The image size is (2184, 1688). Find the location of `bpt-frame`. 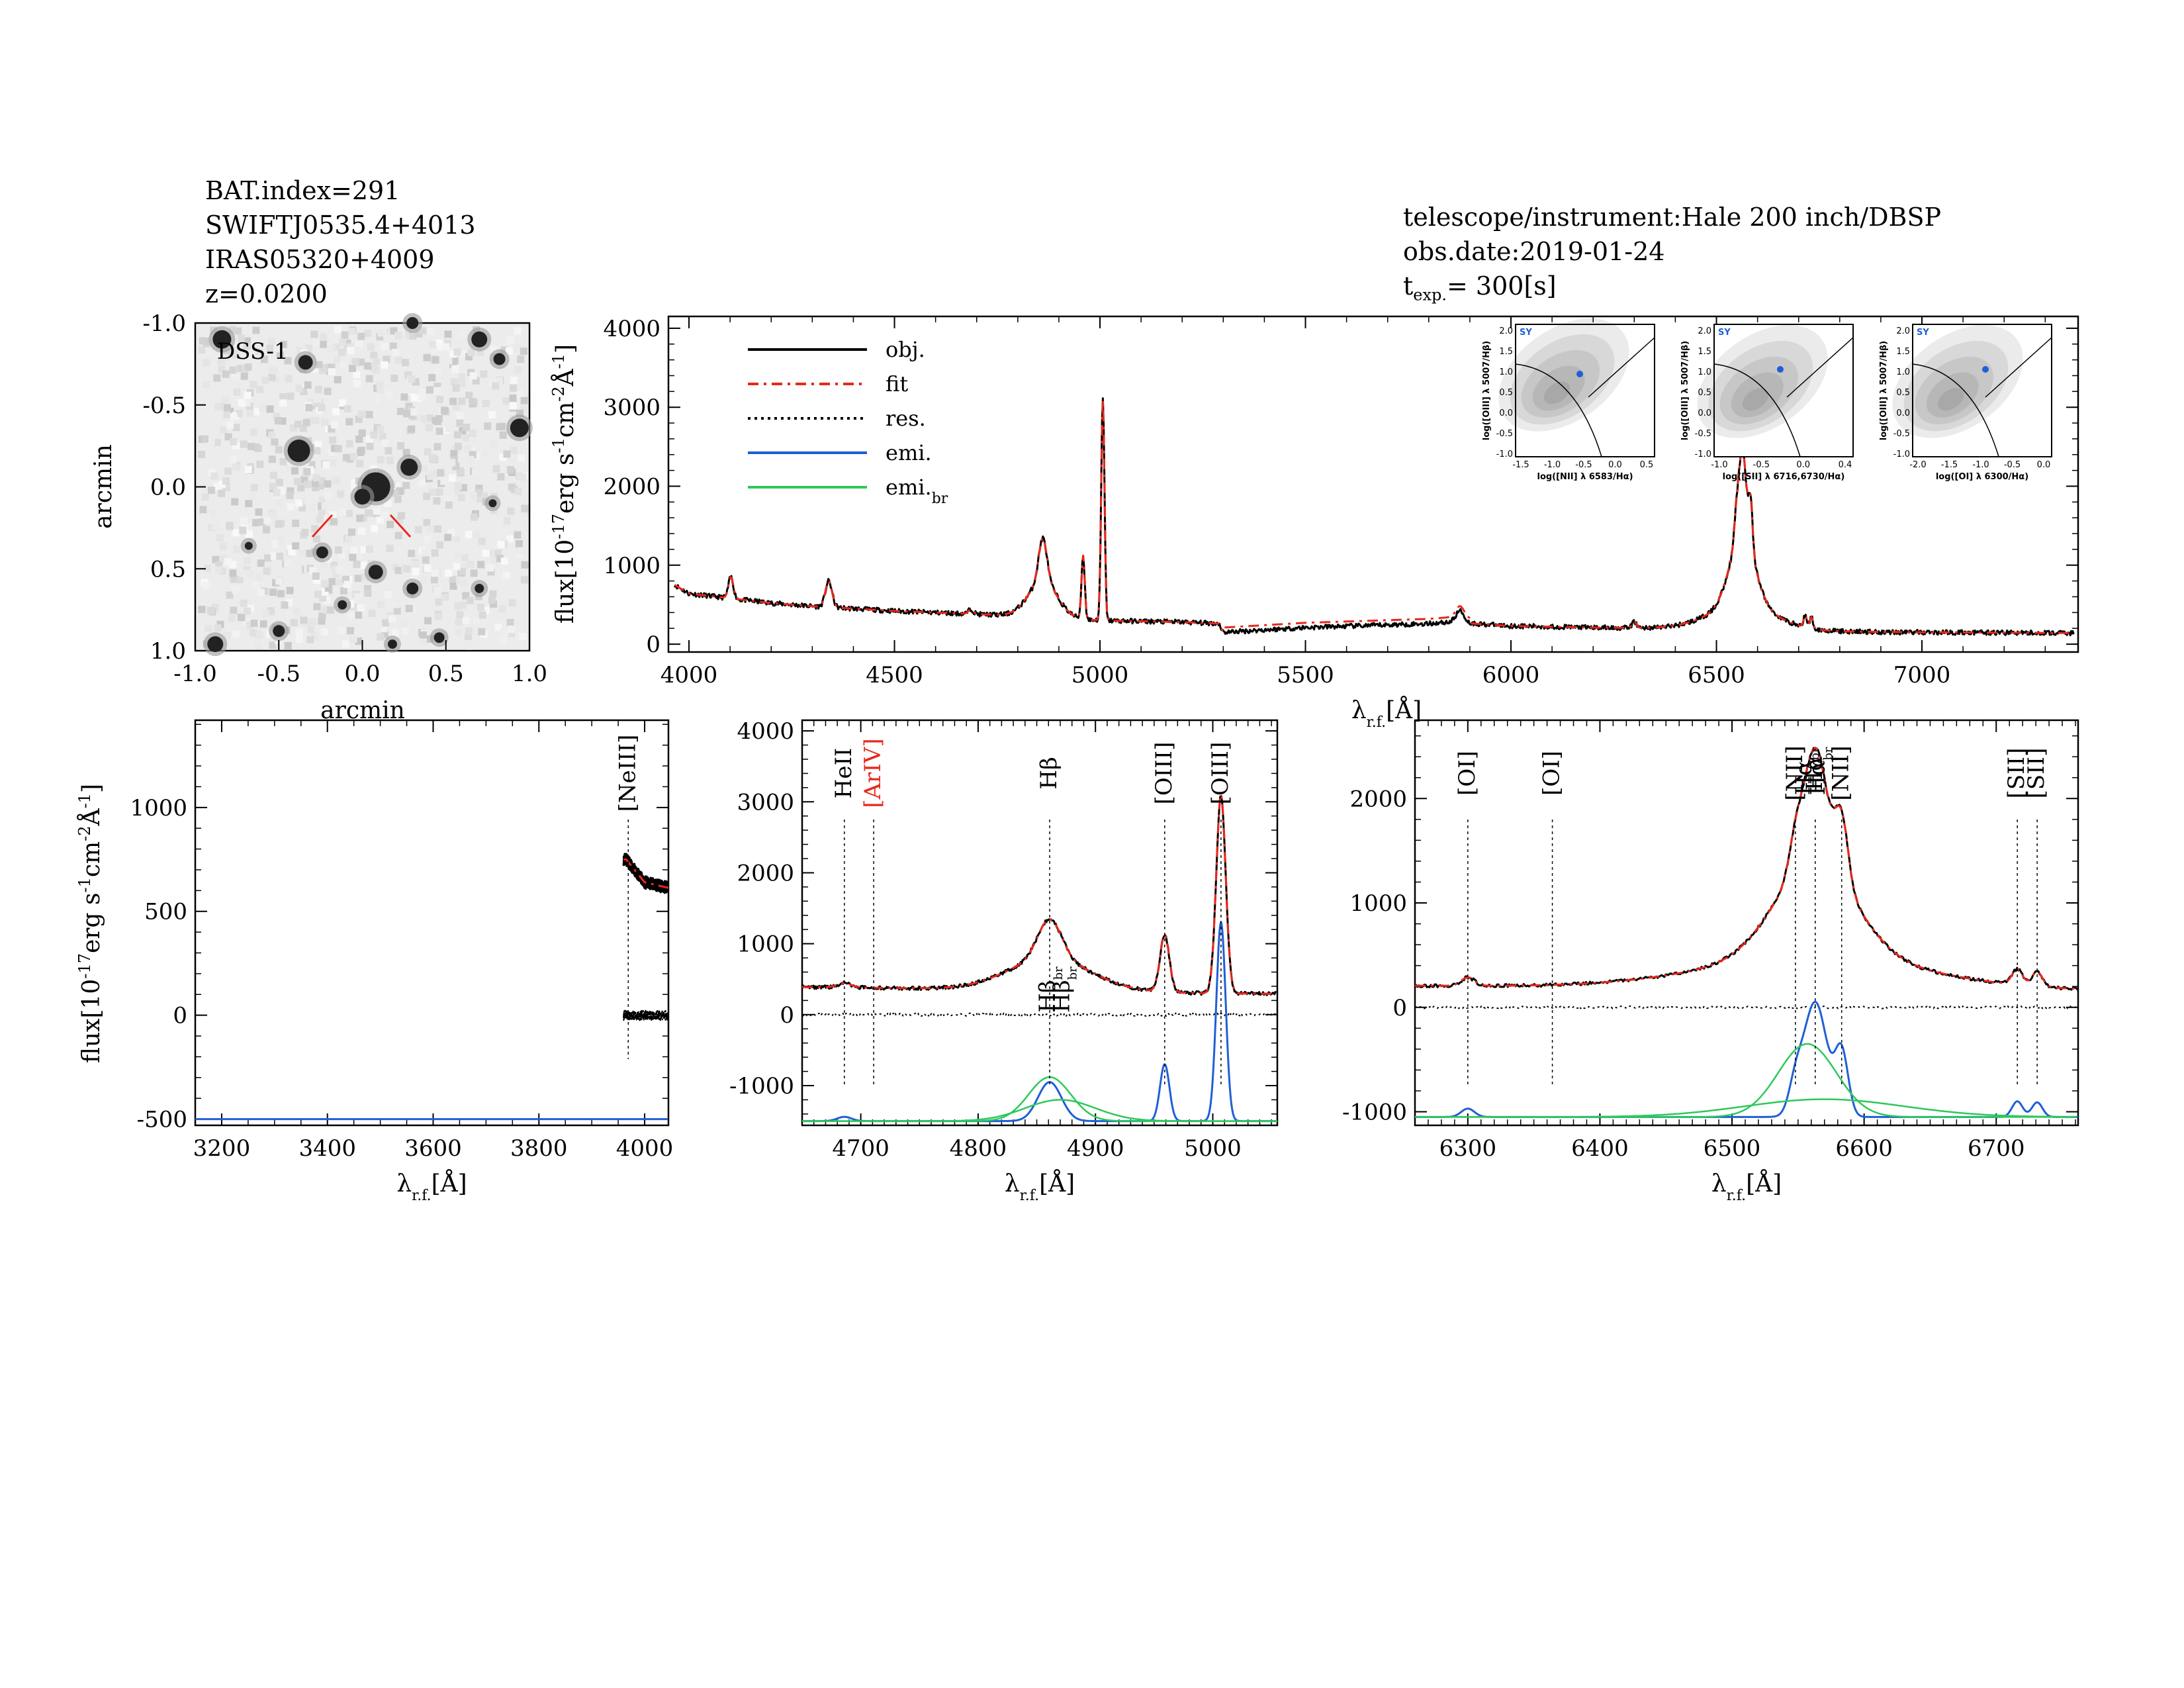

bpt-frame is located at coordinates (1783, 390).